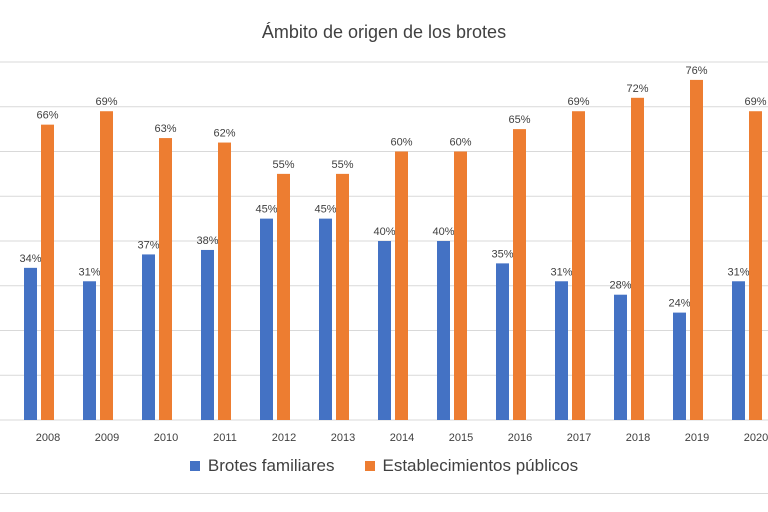 This screenshot has width=768, height=512. I want to click on x-tick-label: 2008, so click(48, 438).